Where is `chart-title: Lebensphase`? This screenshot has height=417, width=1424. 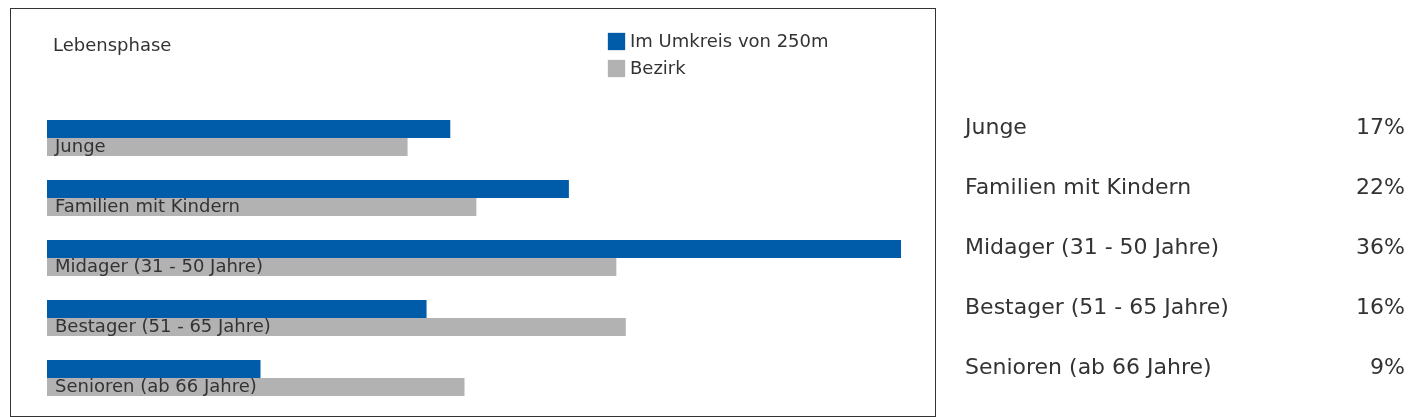
chart-title: Lebensphase is located at coordinates (112, 44).